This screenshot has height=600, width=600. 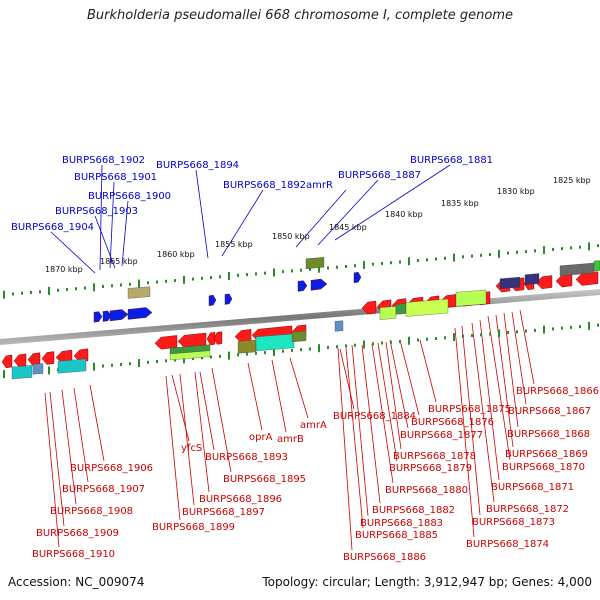 What do you see at coordinates (396, 535) in the screenshot?
I see `gene-label-bottom: BURPS668_1885` at bounding box center [396, 535].